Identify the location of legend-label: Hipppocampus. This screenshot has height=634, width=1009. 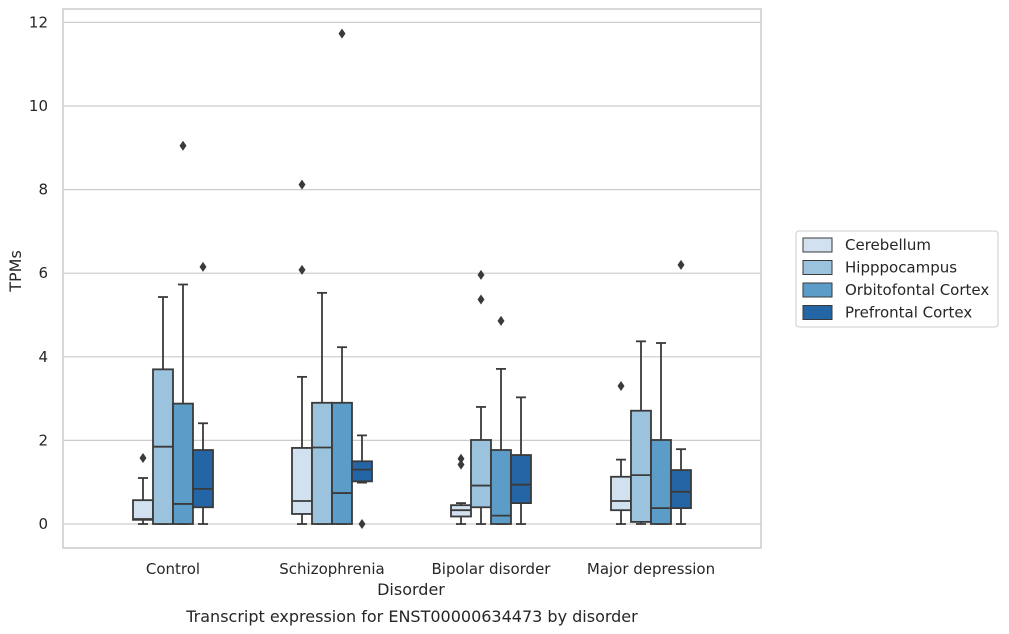
(901, 268).